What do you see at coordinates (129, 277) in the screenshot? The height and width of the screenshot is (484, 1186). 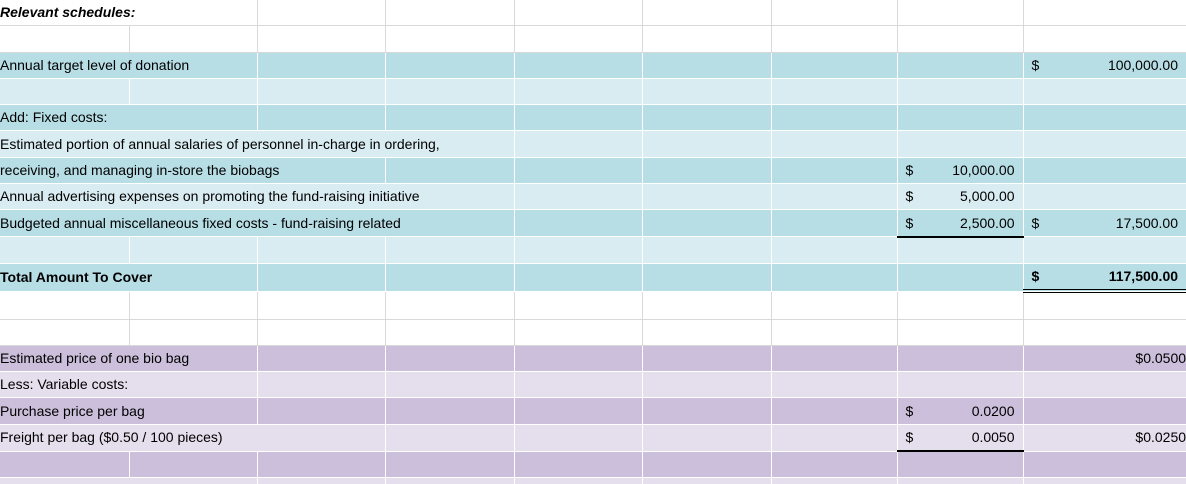 I see `cell-total-label: Total Amount To Cover` at bounding box center [129, 277].